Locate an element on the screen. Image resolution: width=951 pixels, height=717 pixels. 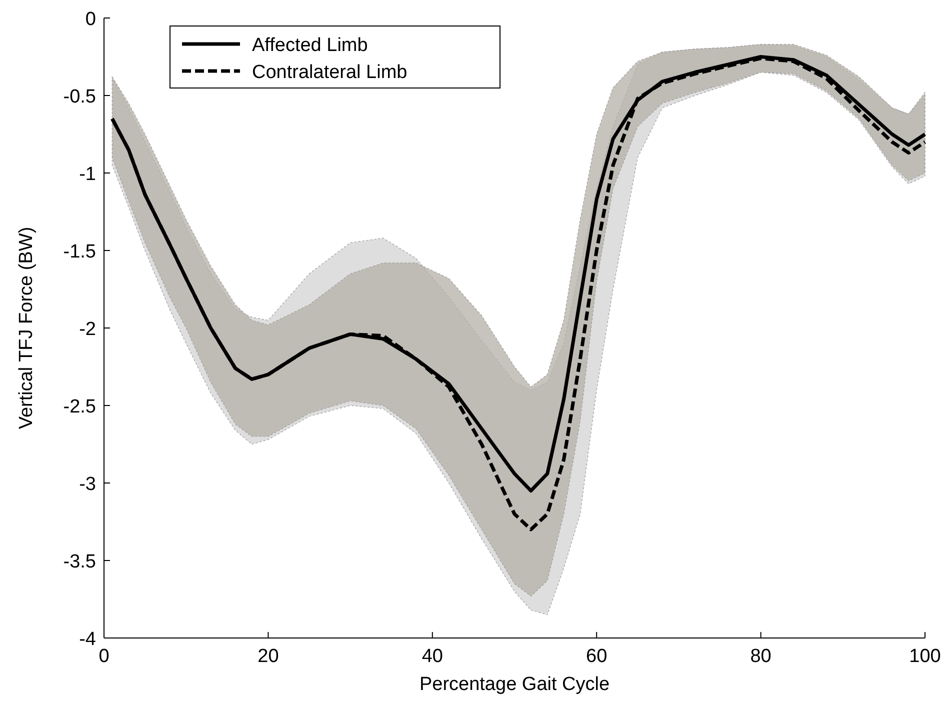
x-tick-label: 0 is located at coordinates (104, 656).